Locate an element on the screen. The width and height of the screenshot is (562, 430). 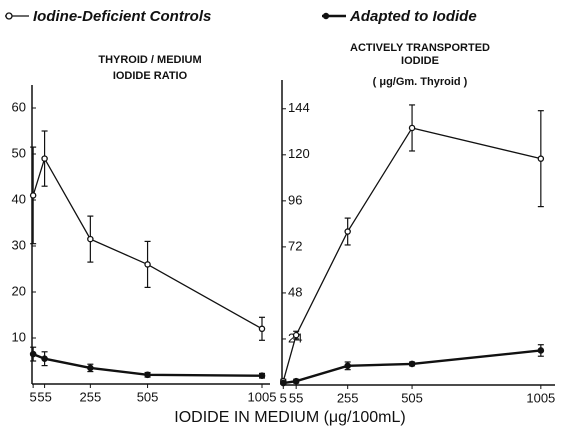
chart-title: ( μg/Gm. Thyroid ) is located at coordinates (420, 82).